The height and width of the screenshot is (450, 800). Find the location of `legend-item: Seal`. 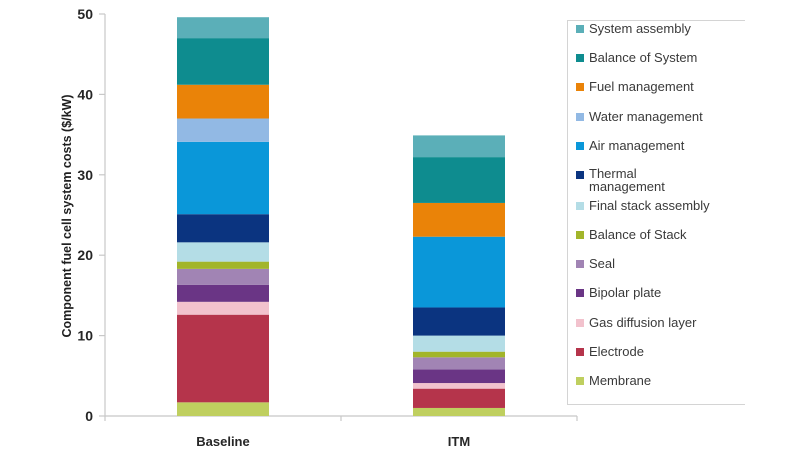

legend-item: Seal is located at coordinates (657, 263).